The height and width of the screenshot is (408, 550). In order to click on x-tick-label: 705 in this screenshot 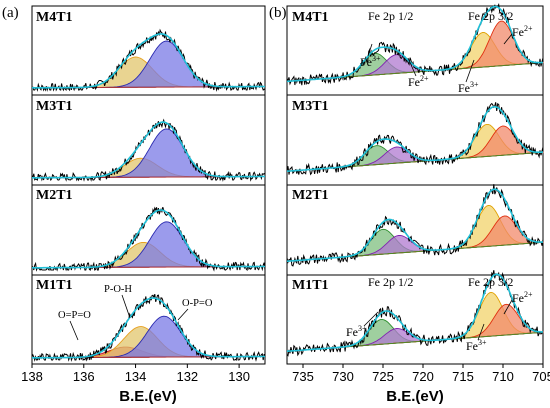, I will do `click(541, 376)`.